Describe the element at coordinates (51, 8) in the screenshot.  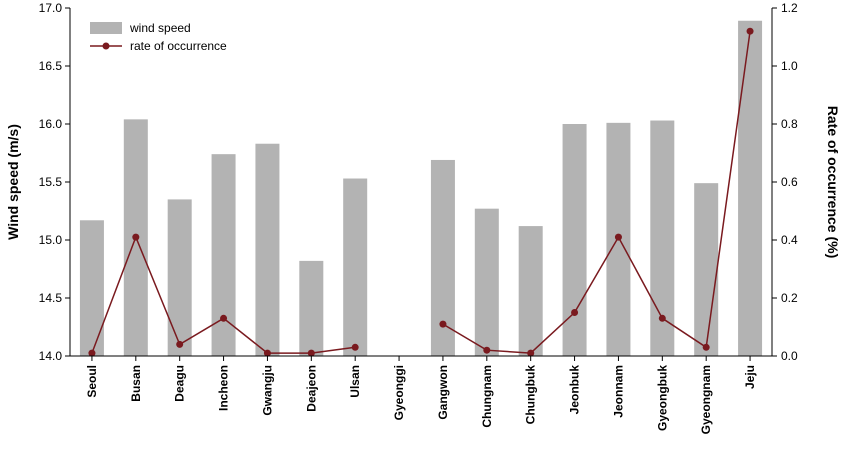
I see `left-tick-label: 17.0` at that location.